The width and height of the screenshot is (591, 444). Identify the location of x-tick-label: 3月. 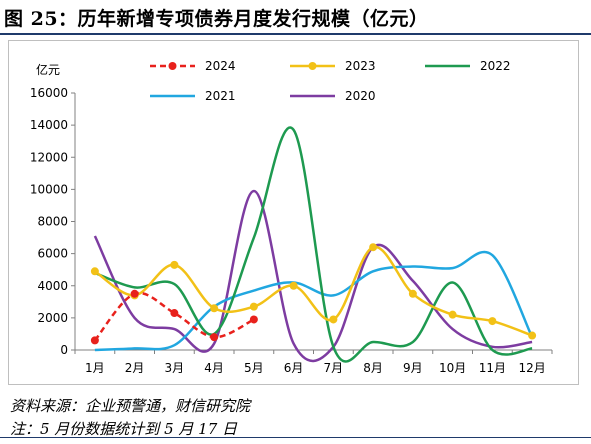
(175, 368).